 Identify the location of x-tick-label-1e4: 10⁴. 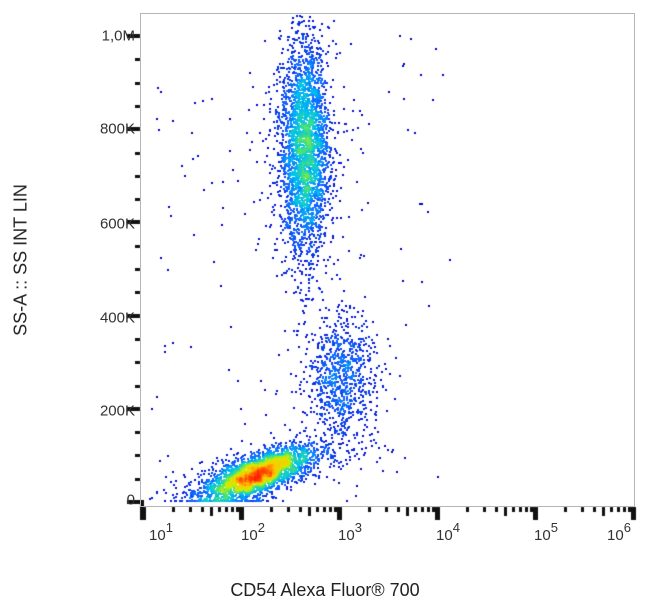
(448, 532).